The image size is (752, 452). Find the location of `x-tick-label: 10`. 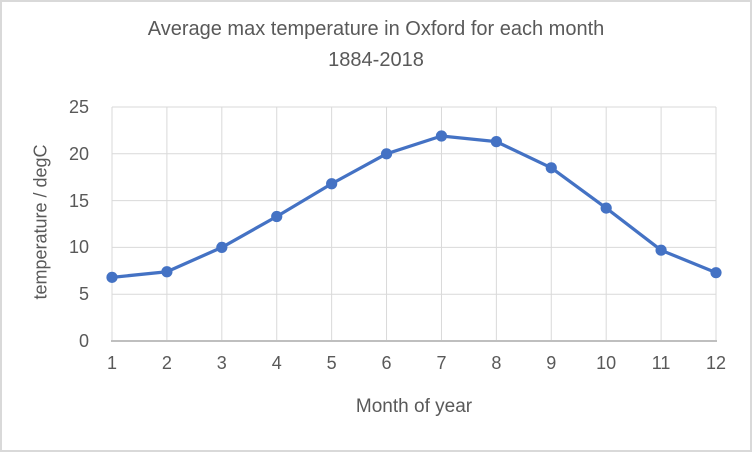

x-tick-label: 10 is located at coordinates (606, 363).